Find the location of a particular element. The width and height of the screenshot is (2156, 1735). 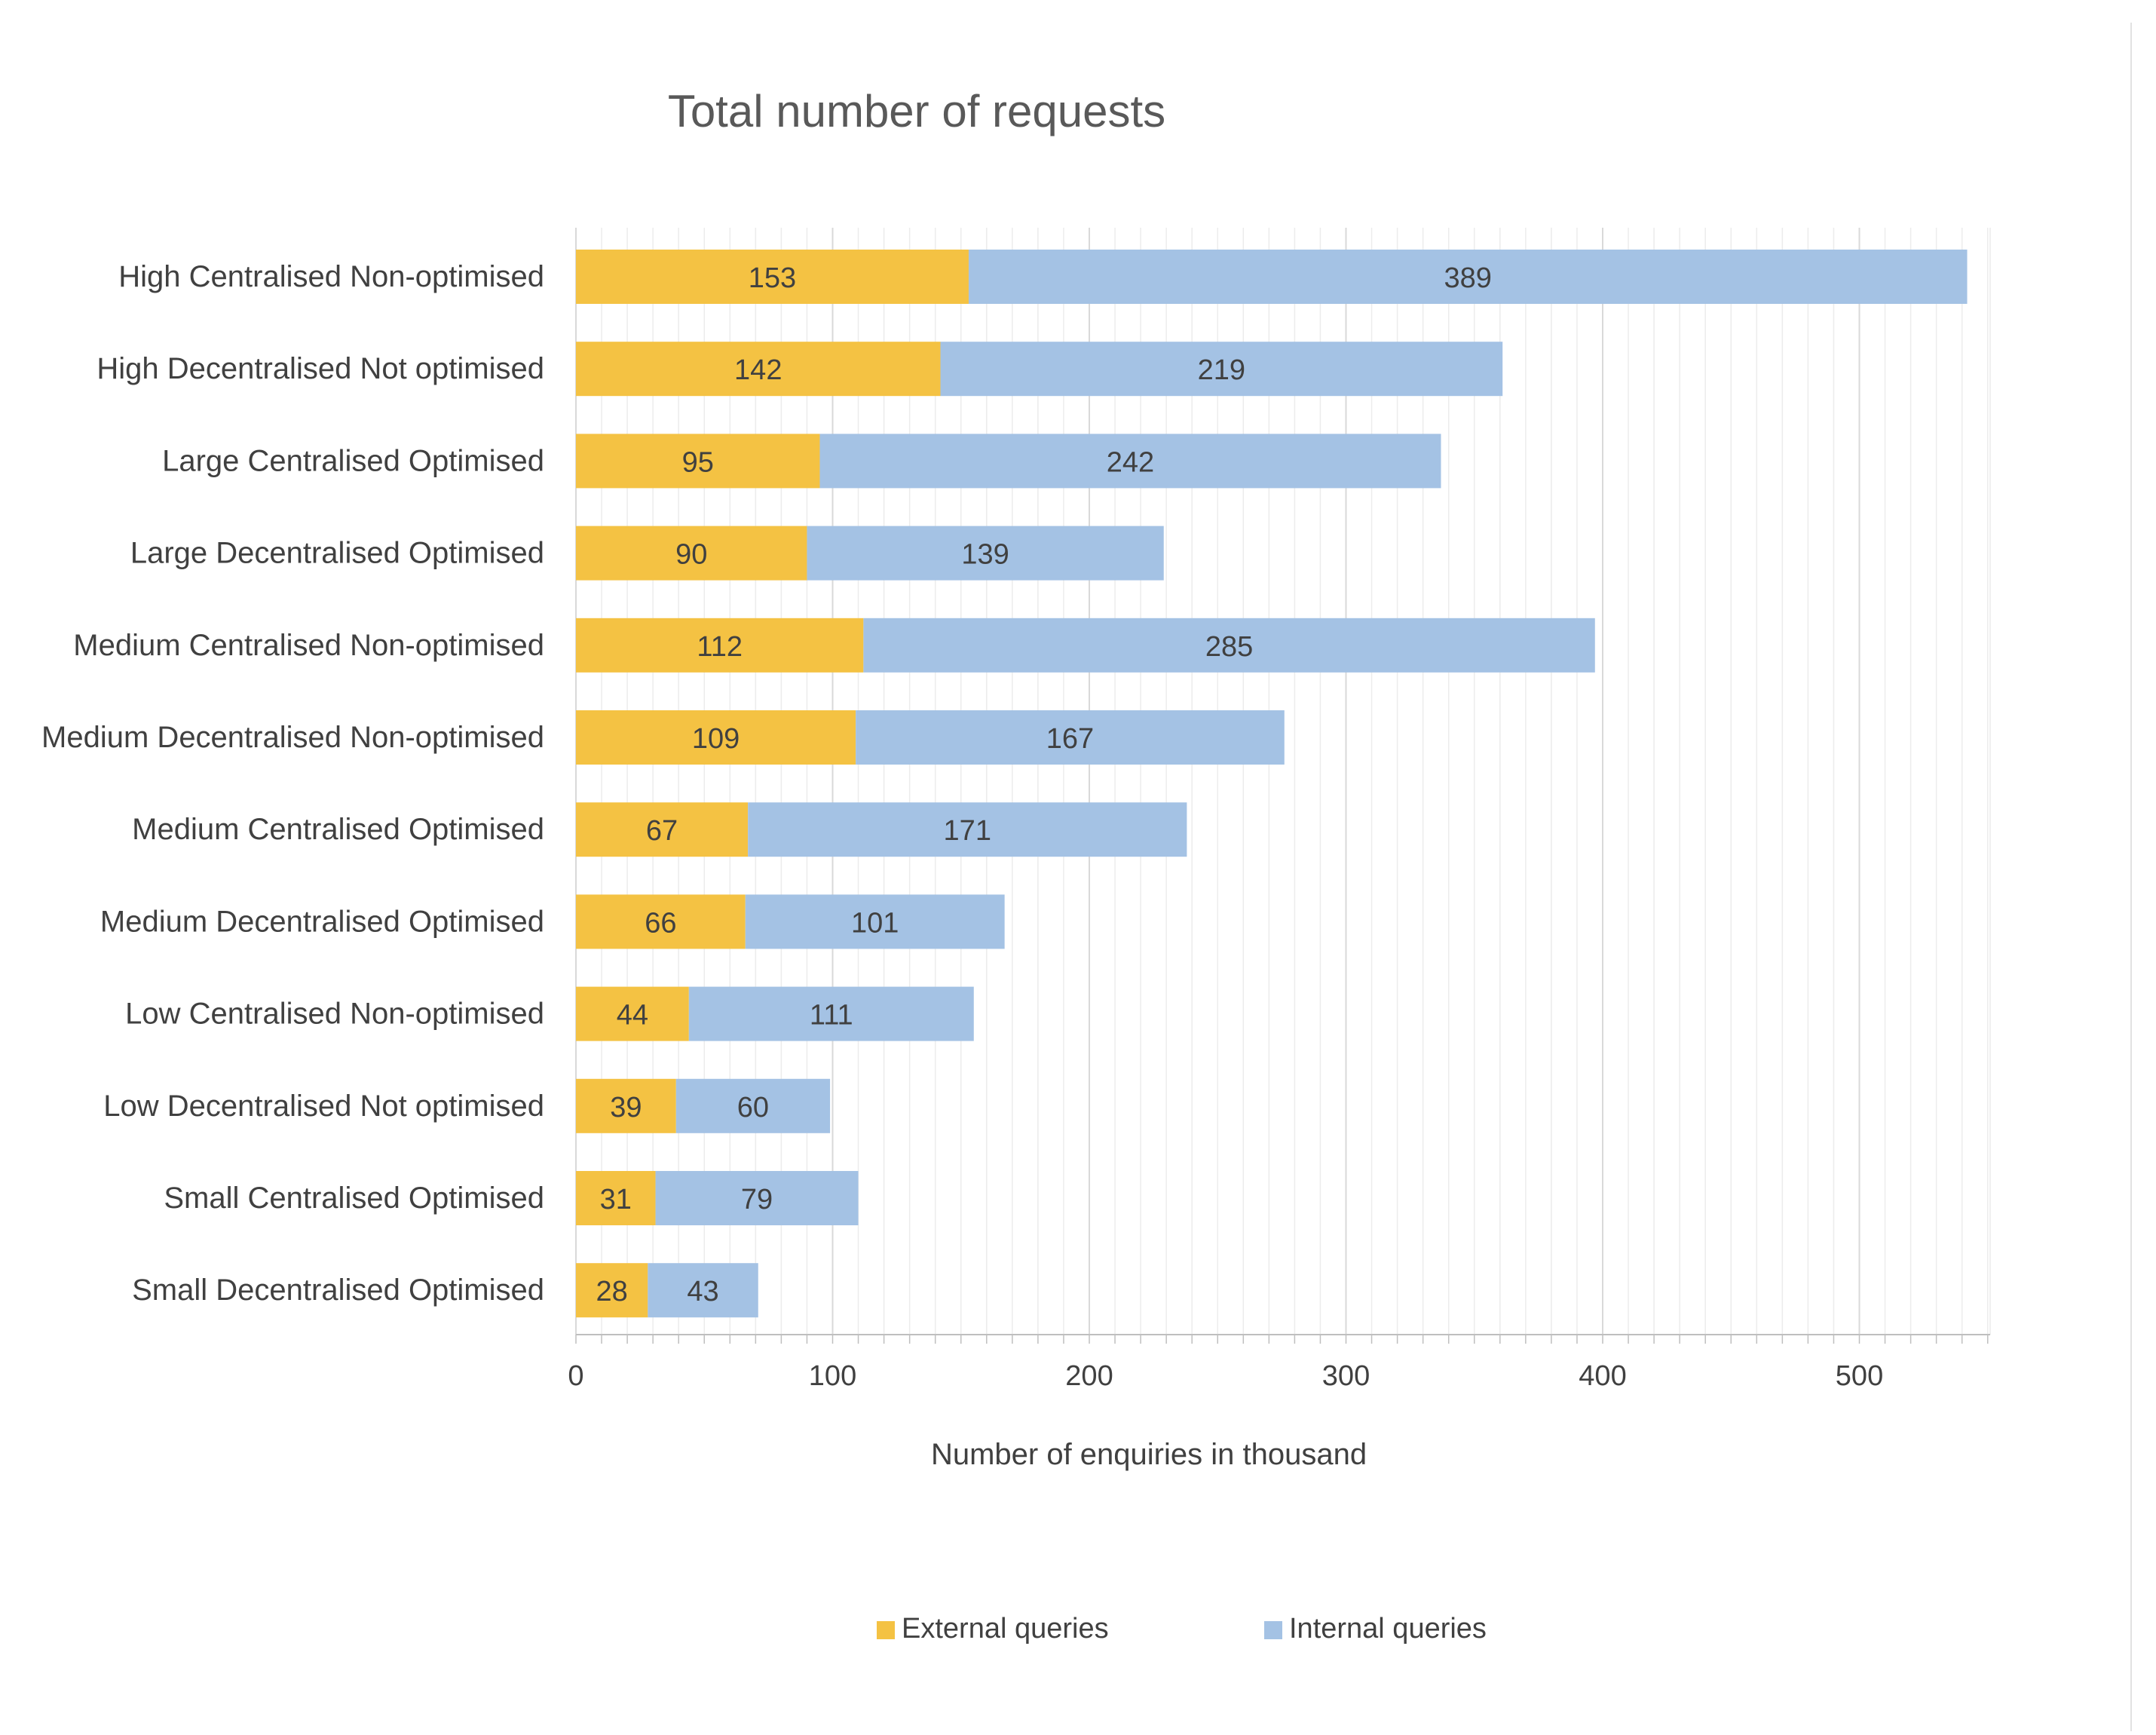

data-label-external: 112 is located at coordinates (720, 647).